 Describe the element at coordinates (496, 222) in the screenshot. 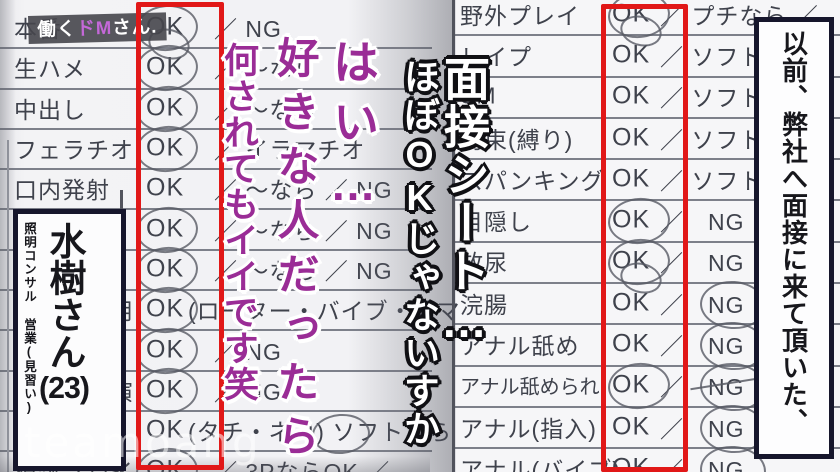

I see `row-label: 目隠し` at that location.